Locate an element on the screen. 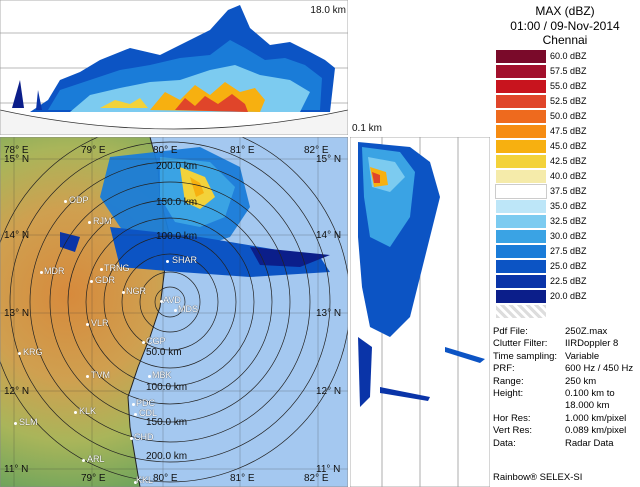 The image size is (640, 487). legend-row: 27.5 dBZ is located at coordinates (566, 251).